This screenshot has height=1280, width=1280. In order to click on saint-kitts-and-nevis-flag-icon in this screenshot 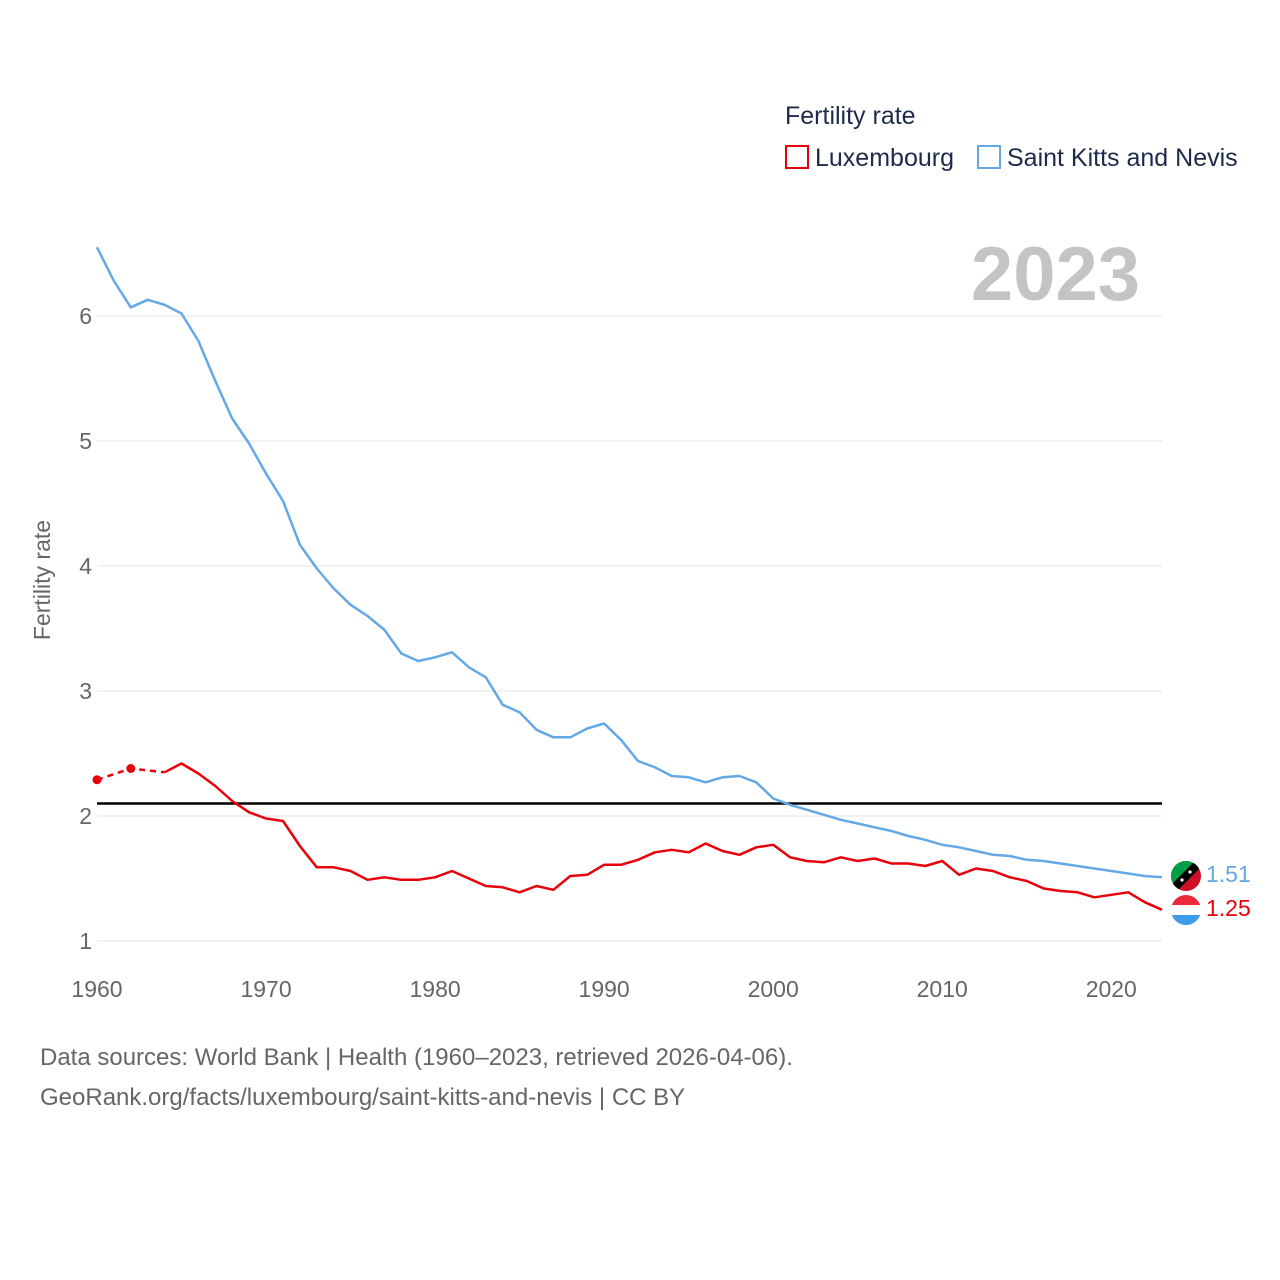, I will do `click(1186, 876)`.